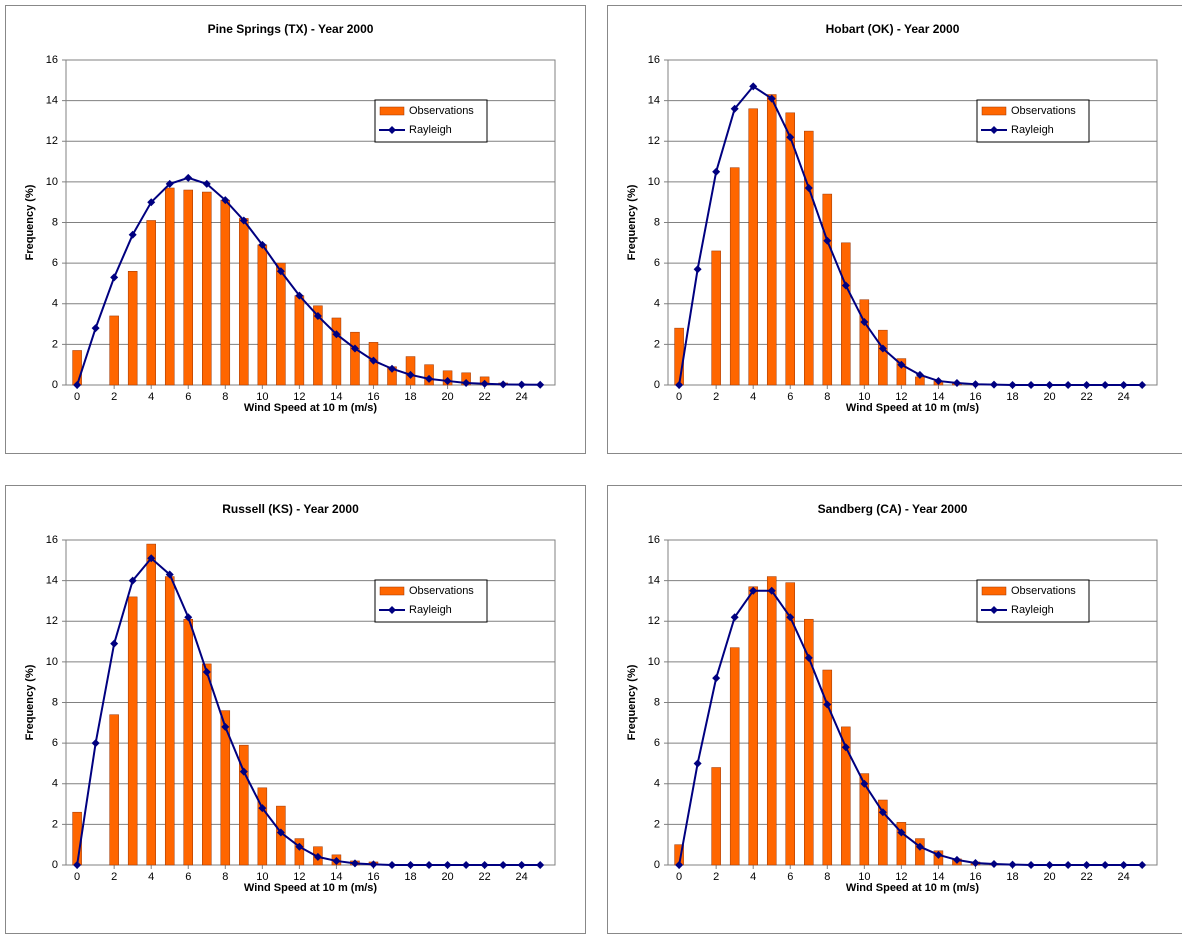  I want to click on x-tick-label: 10, so click(864, 397).